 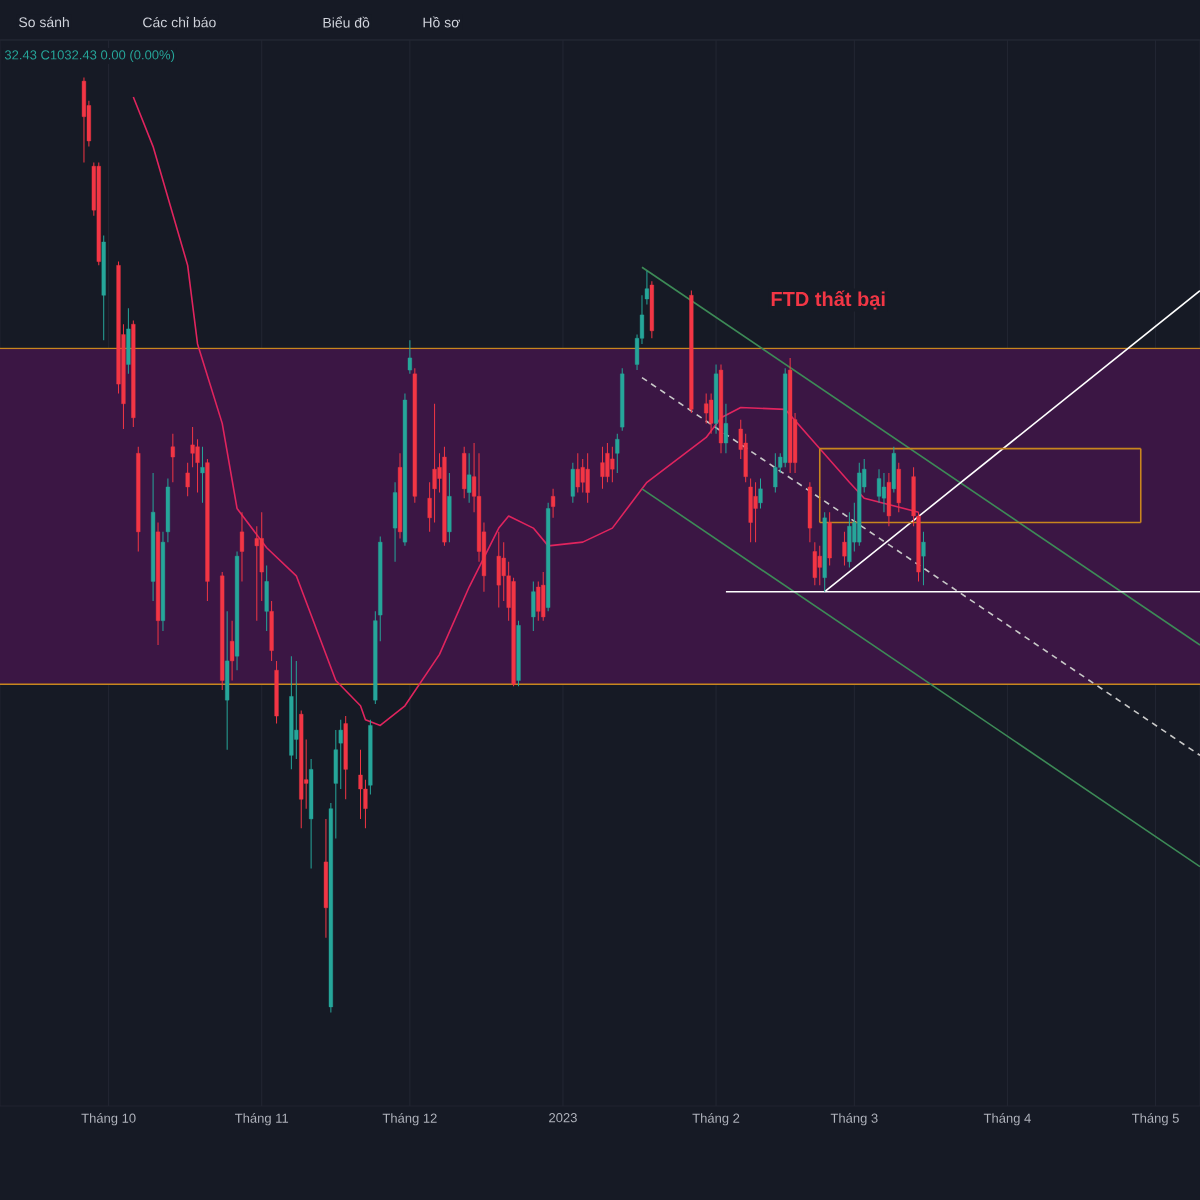 What do you see at coordinates (828, 300) in the screenshot?
I see `annotation: FTD thất bại` at bounding box center [828, 300].